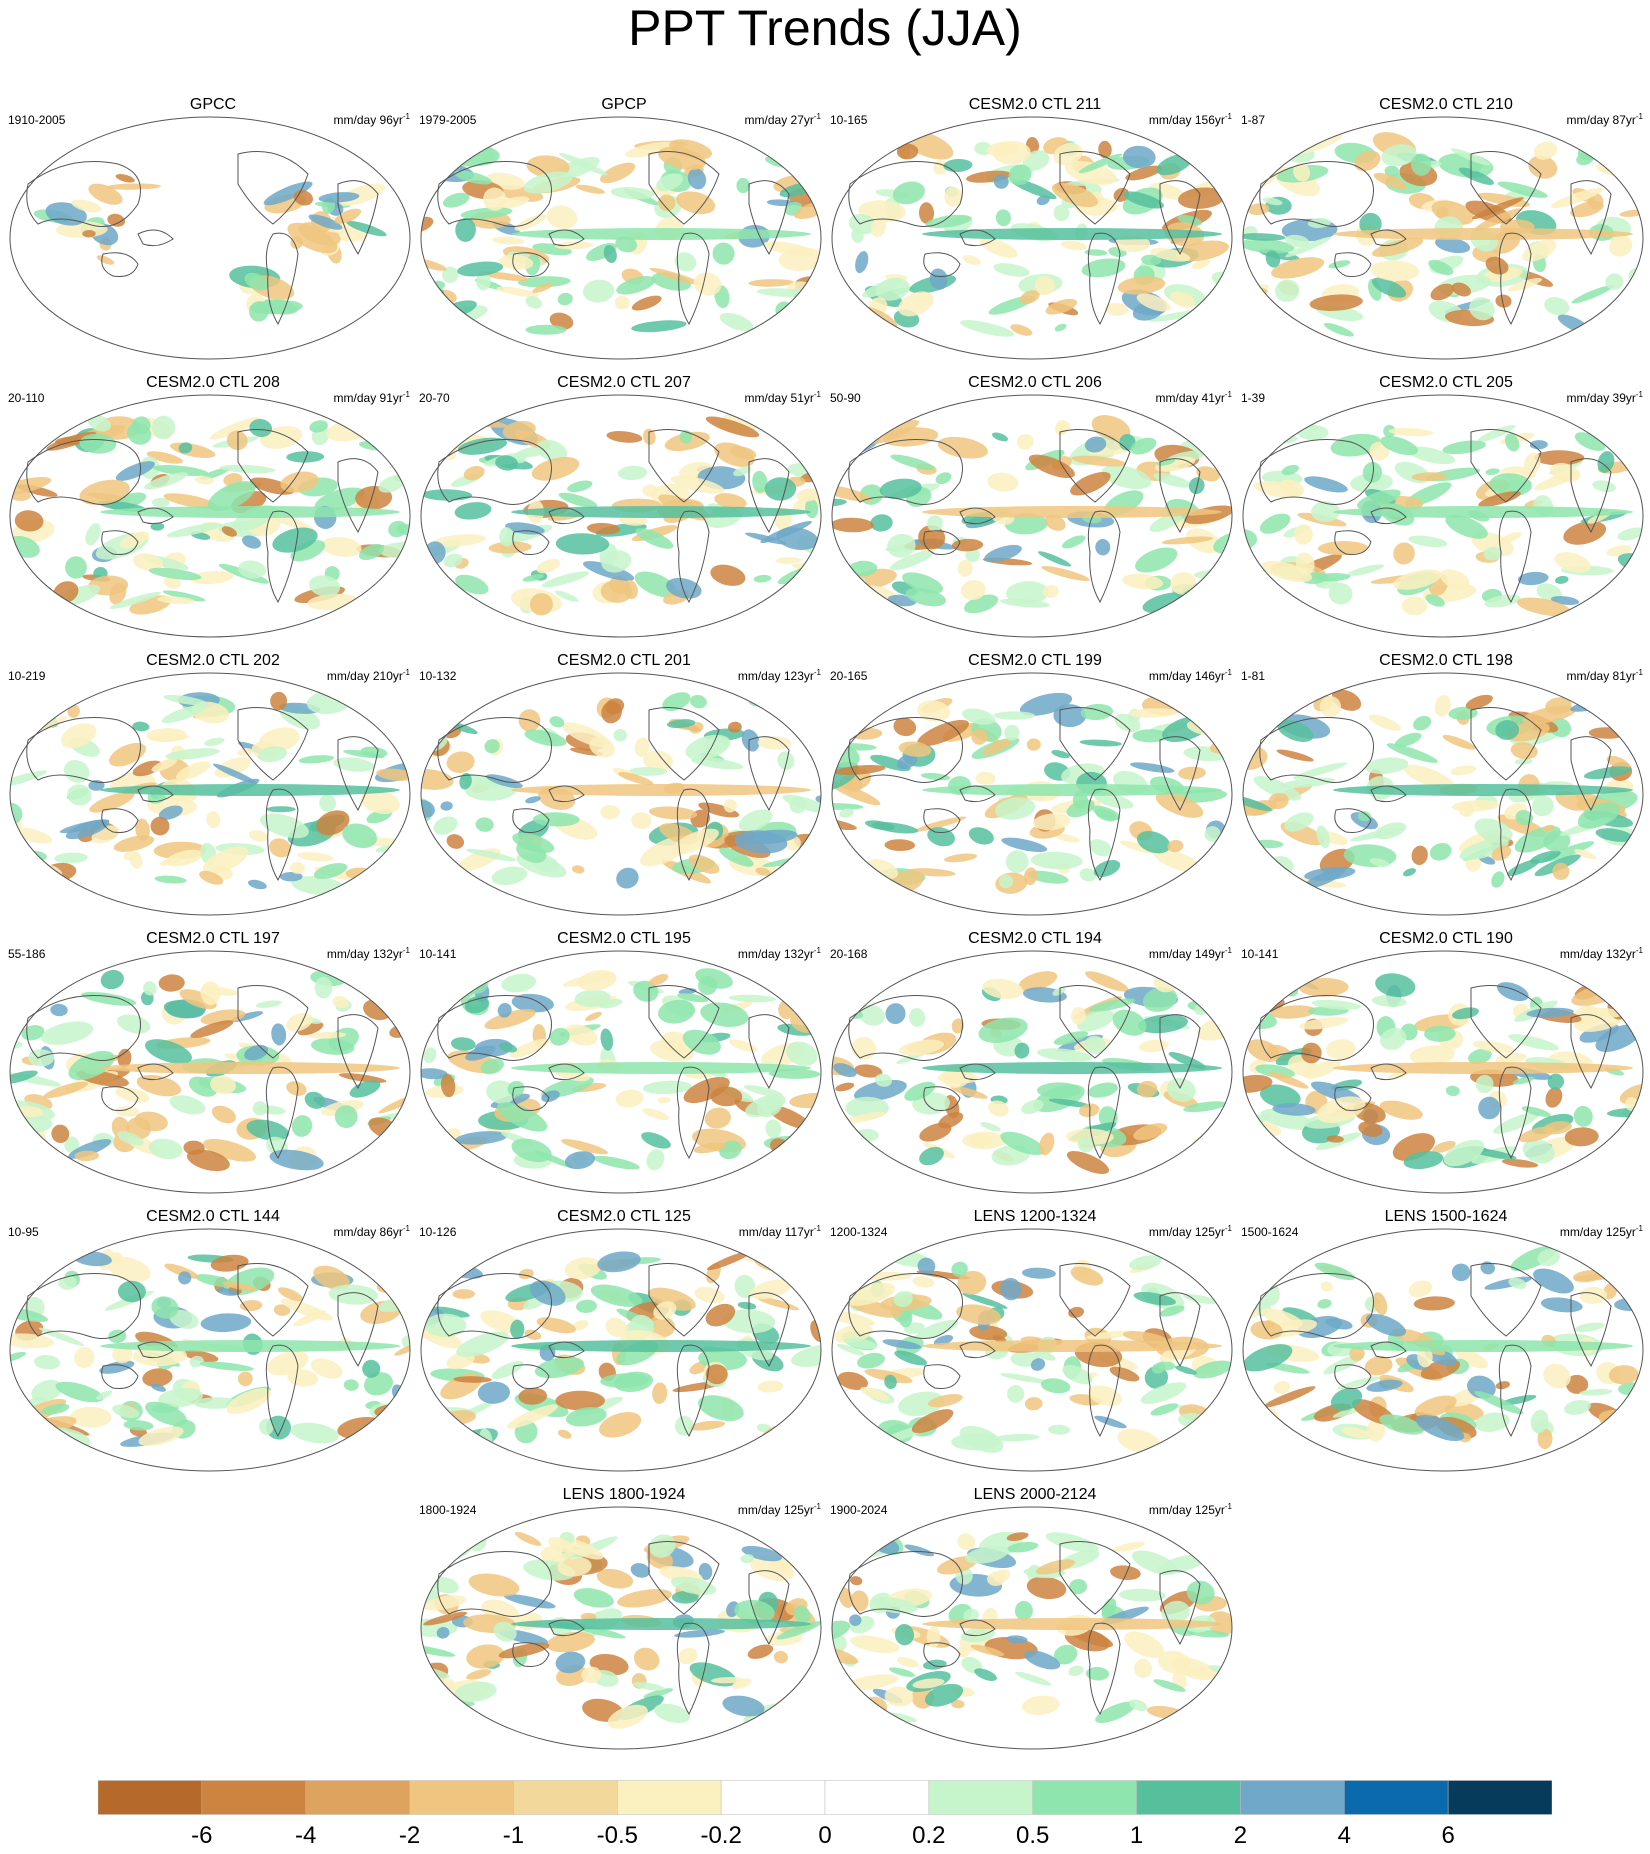 The width and height of the screenshot is (1650, 1854). I want to click on panel-units-exponent: -1, so click(1228, 1506).